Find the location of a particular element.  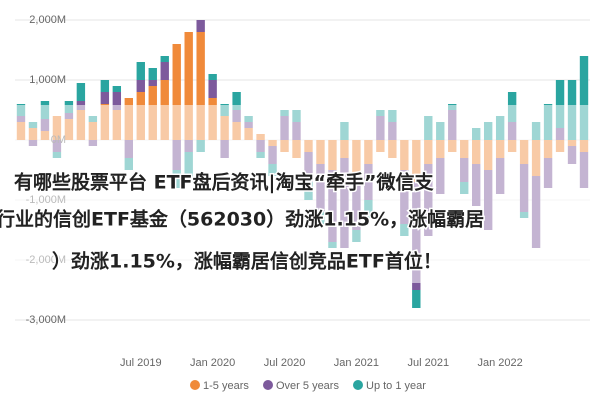

overlay-text: 行业的信创ETF基金（562030）劲涨1.15%，涨幅霸居 is located at coordinates (242, 219).